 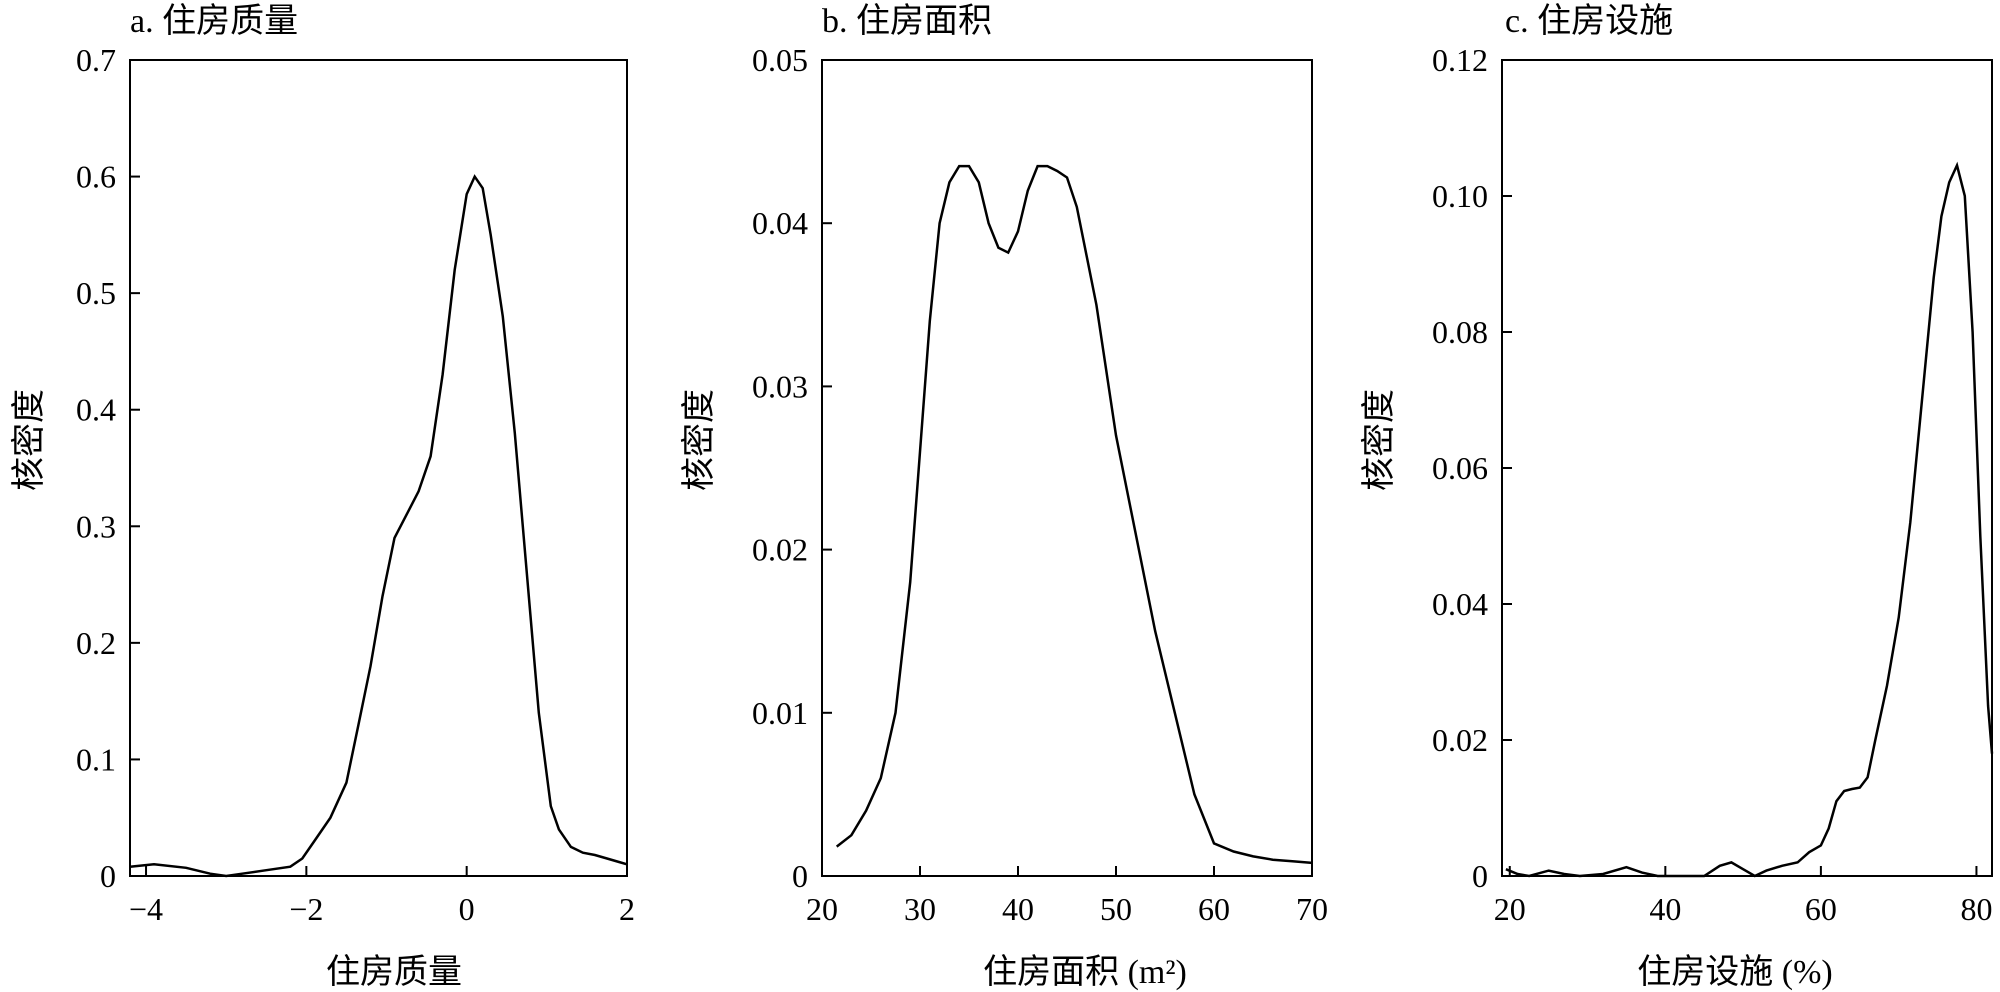 What do you see at coordinates (1067, 896) in the screenshot?
I see `panel-b-x-ticks: 20 30 40 50 60 70` at bounding box center [1067, 896].